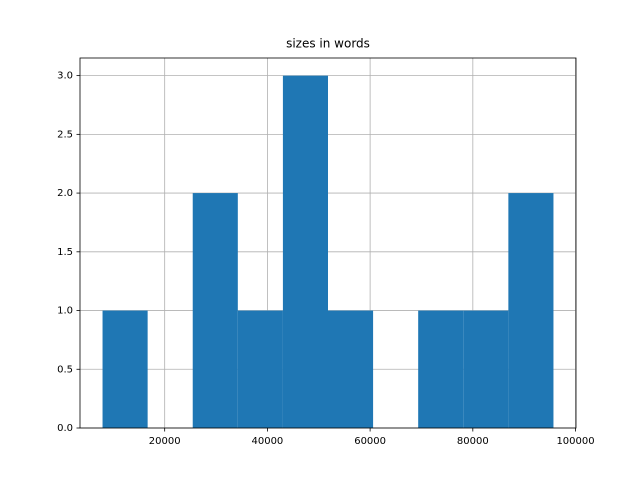 This screenshot has width=640, height=480. I want to click on y-tick-label: 2.0, so click(65, 193).